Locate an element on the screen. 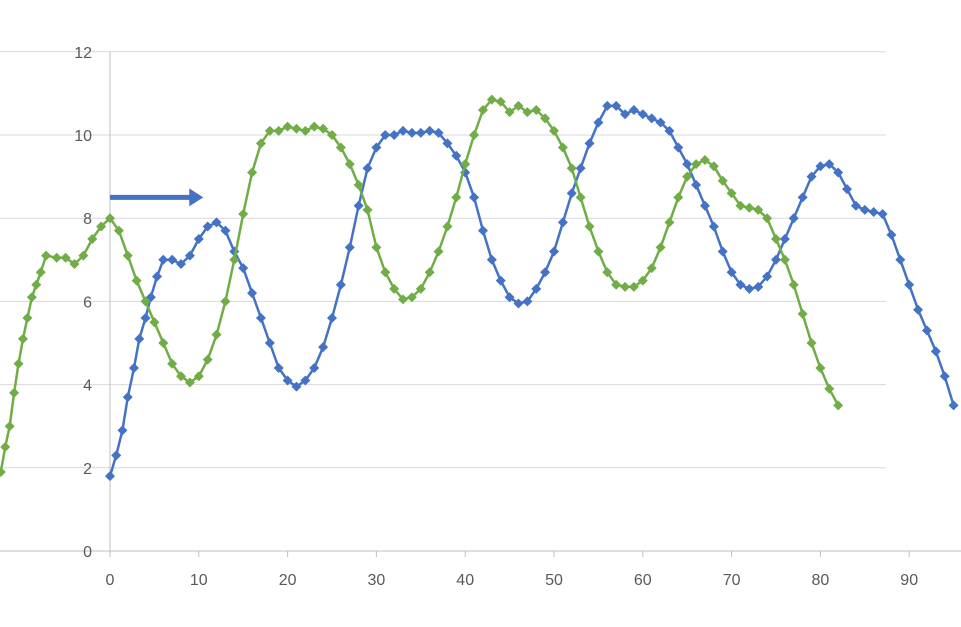 This screenshot has height=627, width=961. x-tick-label-60: 60 is located at coordinates (643, 580).